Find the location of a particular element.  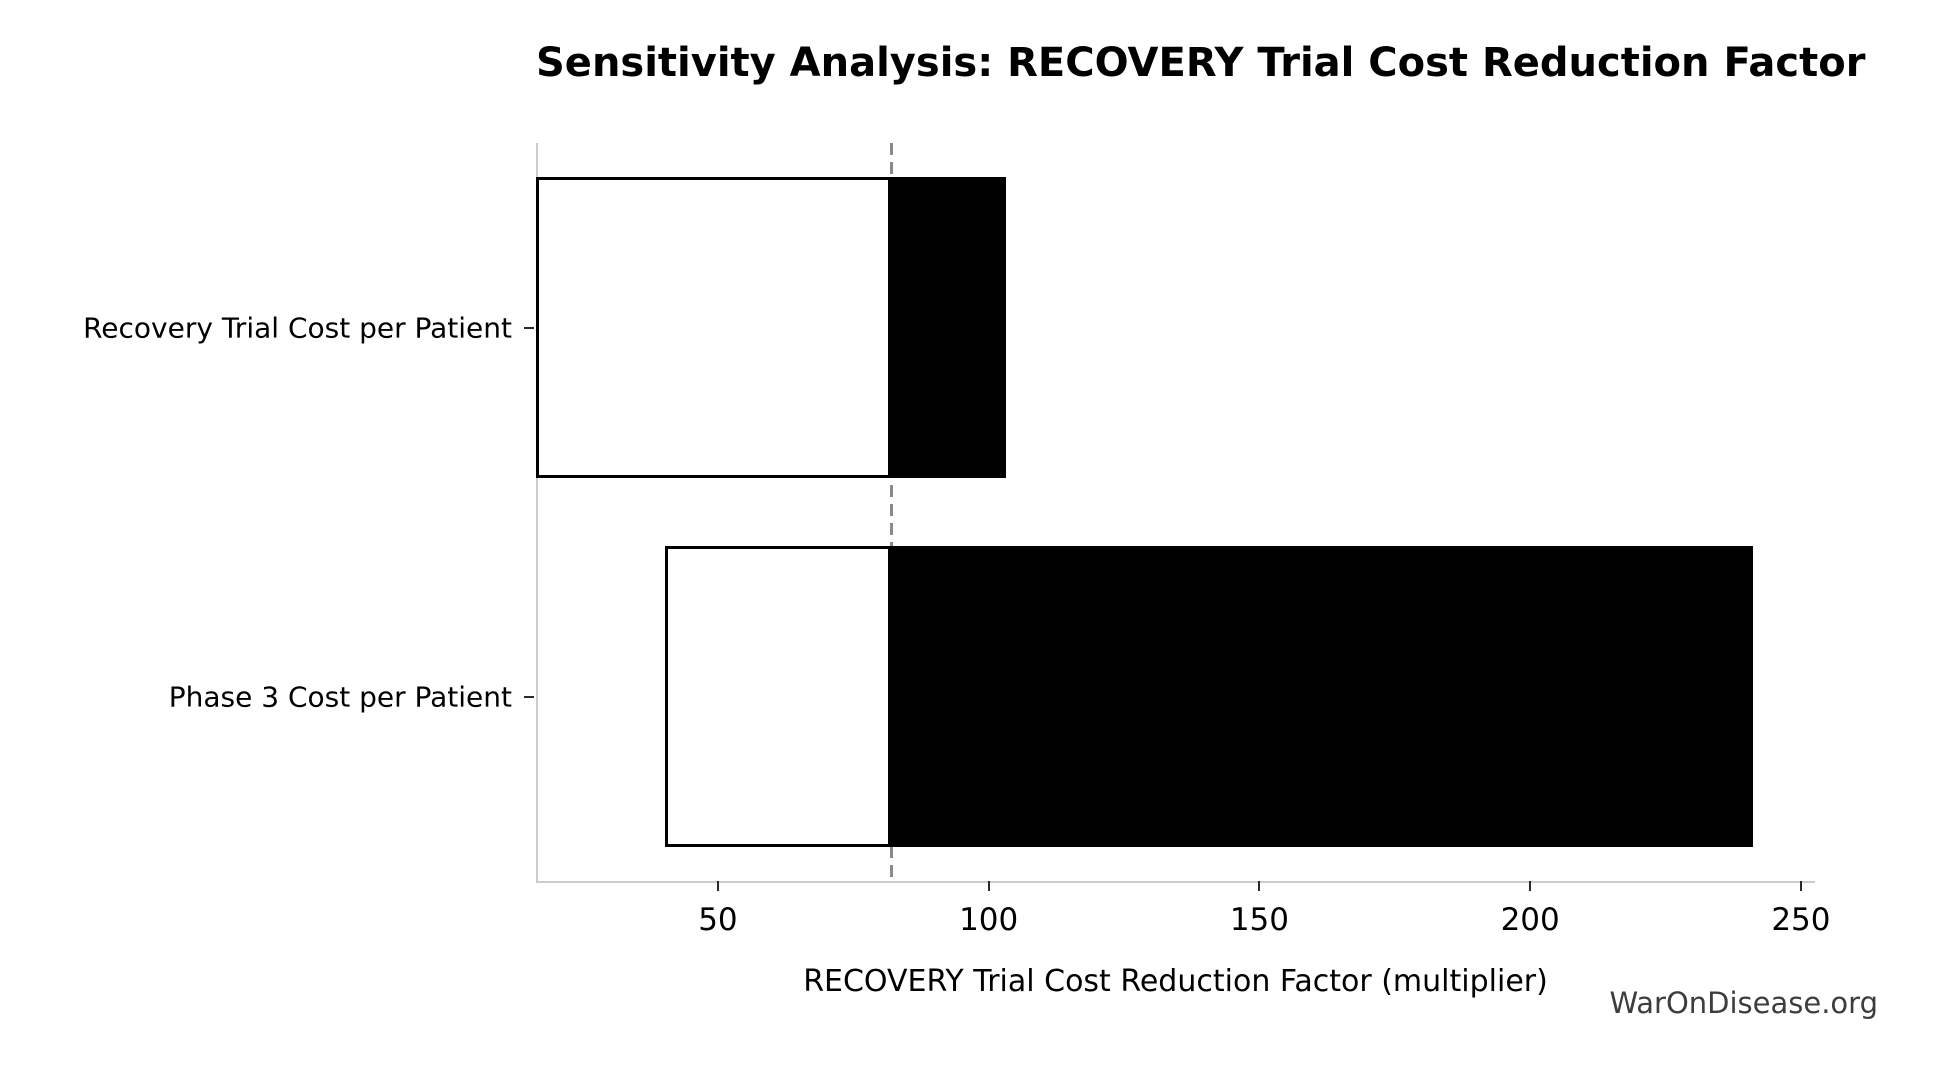

x-tick-label: 250 is located at coordinates (1801, 920).